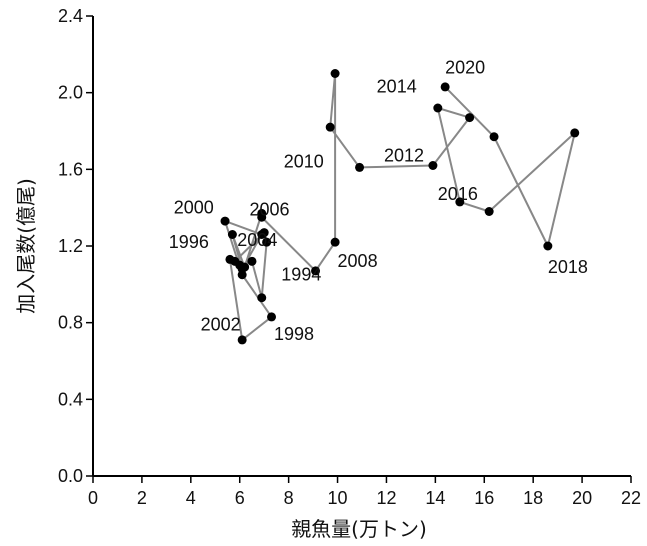 The image size is (647, 546). I want to click on y-tick-label: 0.4, so click(70, 399).